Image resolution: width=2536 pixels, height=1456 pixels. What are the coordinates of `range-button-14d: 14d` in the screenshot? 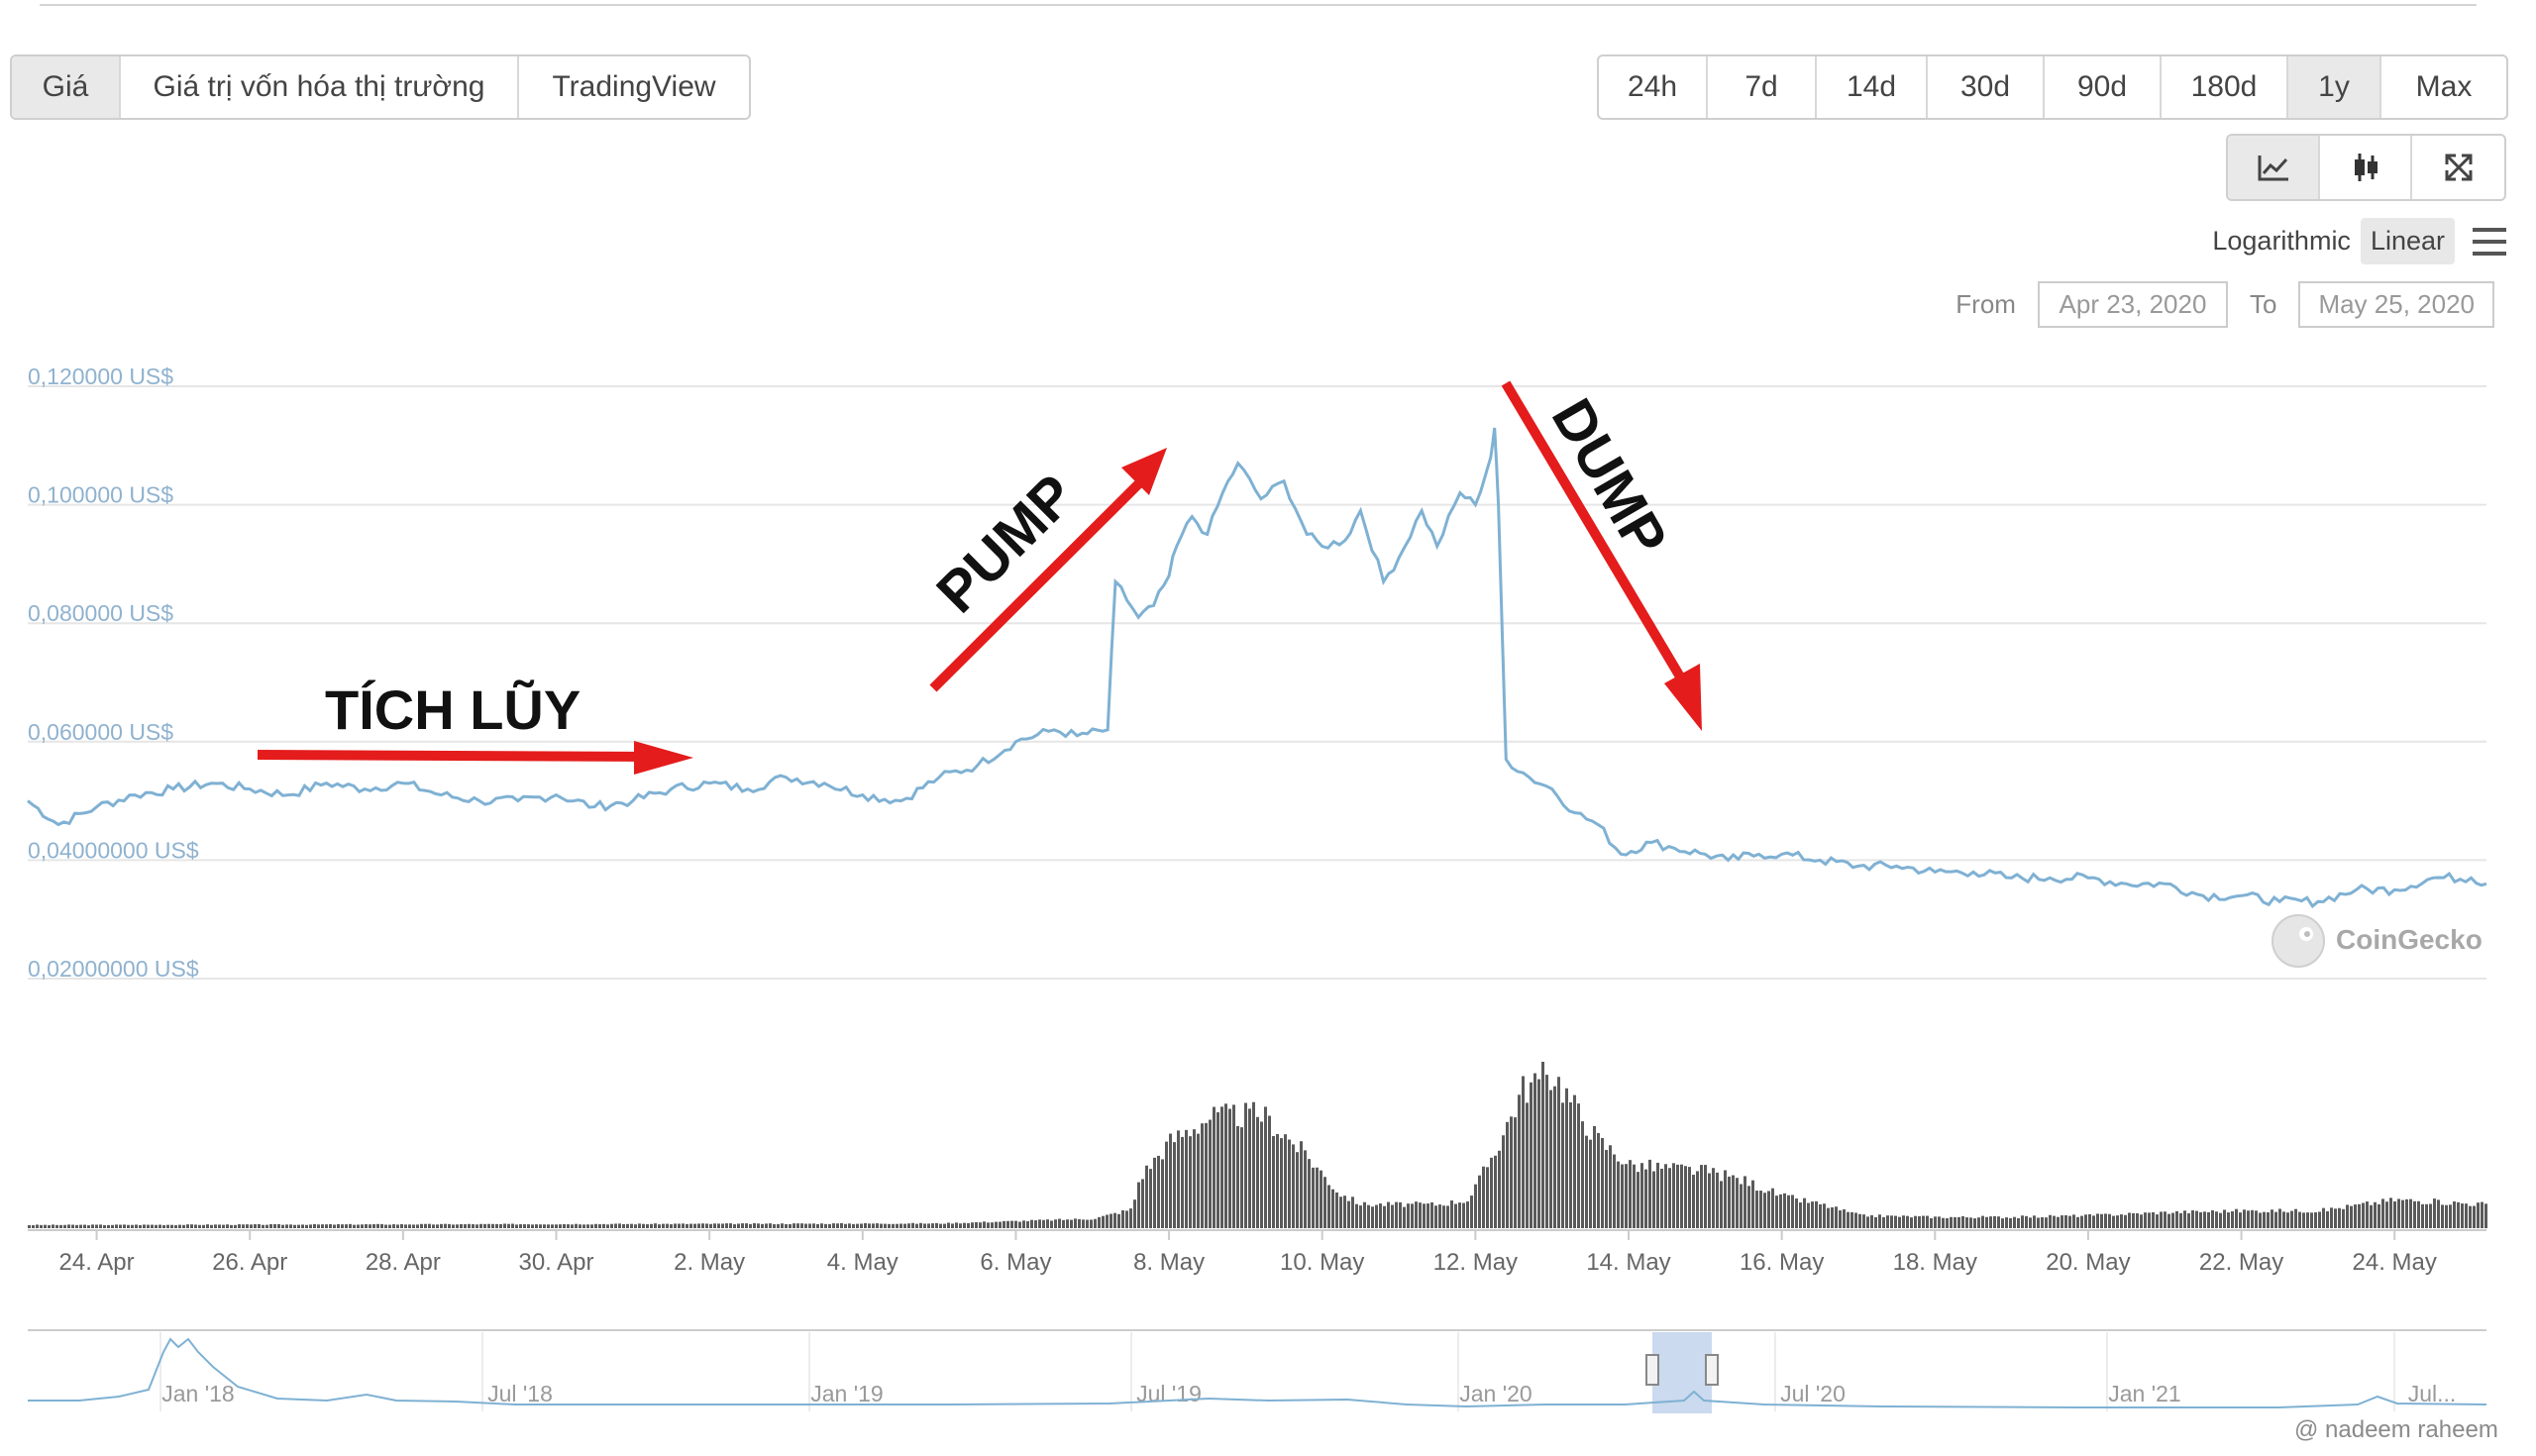 It's located at (1872, 87).